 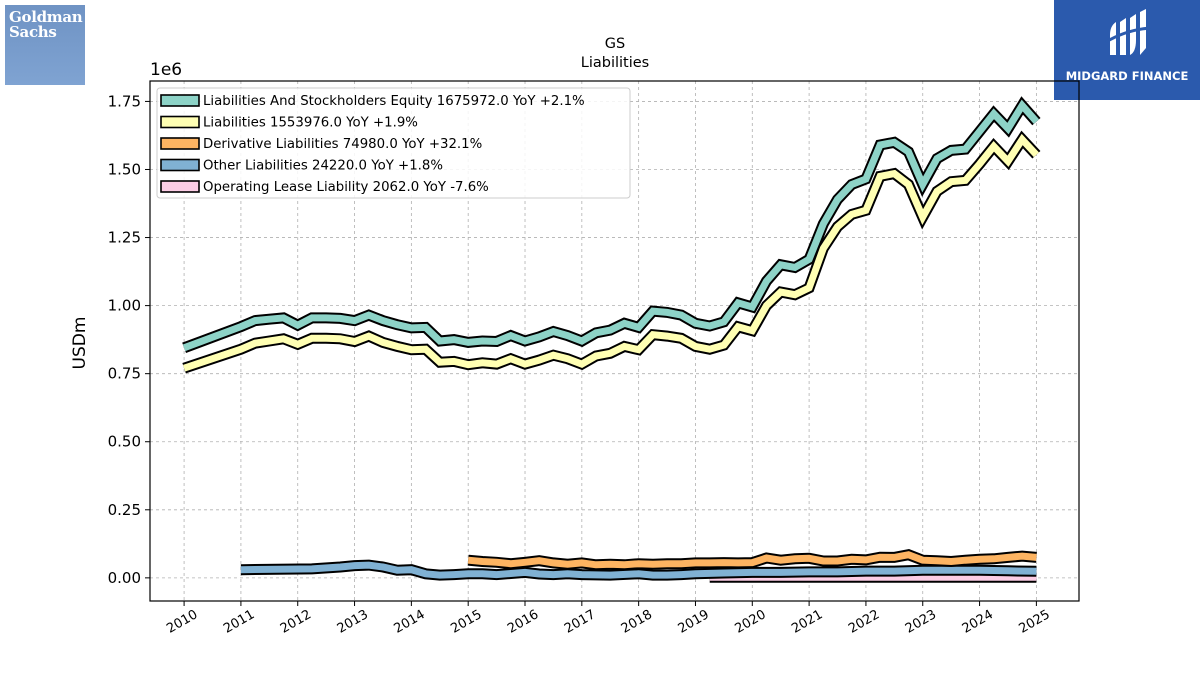 I want to click on y-tick-label: 1.50, so click(x=124, y=169).